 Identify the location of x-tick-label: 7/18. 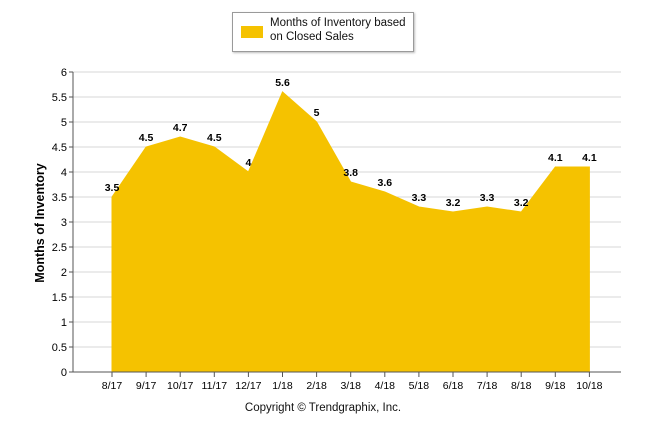
(487, 386).